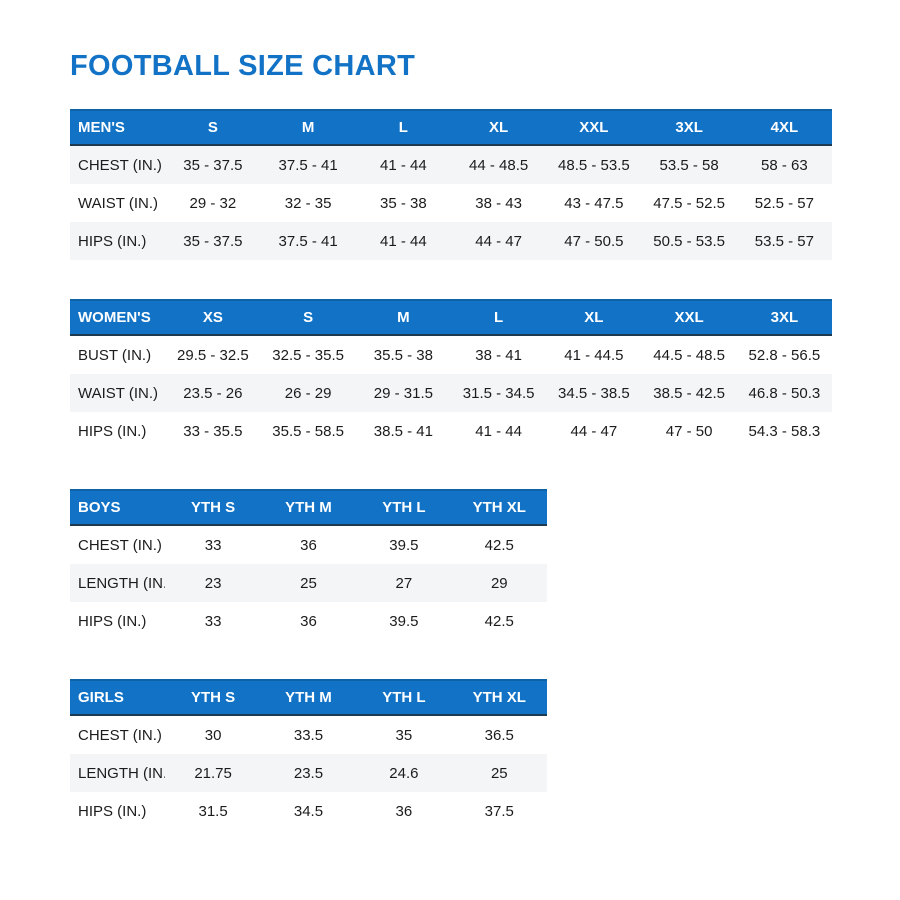 Image resolution: width=900 pixels, height=900 pixels. What do you see at coordinates (784, 127) in the screenshot?
I see `column-header: 4XL` at bounding box center [784, 127].